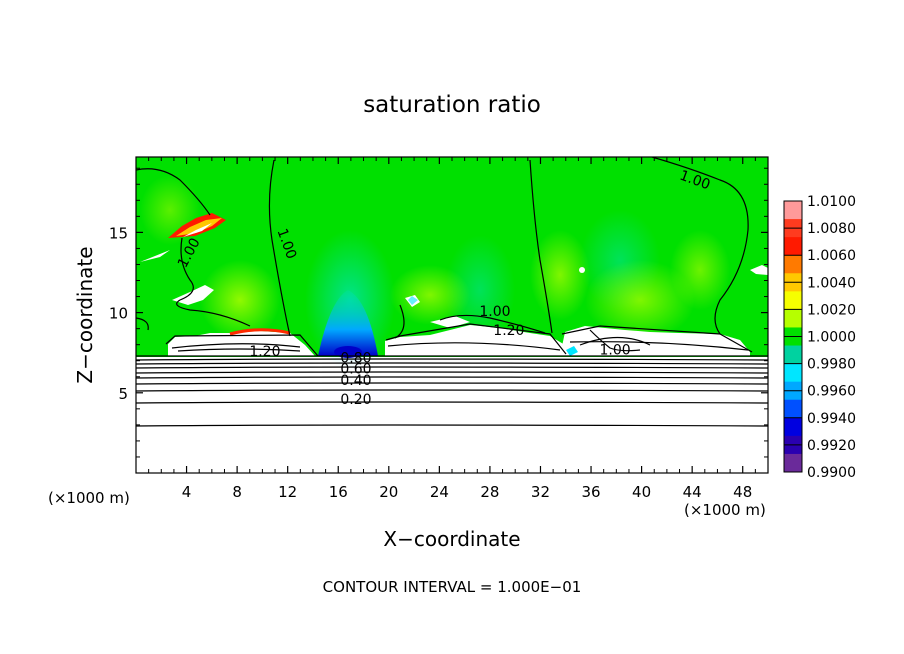 The width and height of the screenshot is (904, 654). What do you see at coordinates (89, 498) in the screenshot?
I see `x-unit-left: (×1000 m)` at bounding box center [89, 498].